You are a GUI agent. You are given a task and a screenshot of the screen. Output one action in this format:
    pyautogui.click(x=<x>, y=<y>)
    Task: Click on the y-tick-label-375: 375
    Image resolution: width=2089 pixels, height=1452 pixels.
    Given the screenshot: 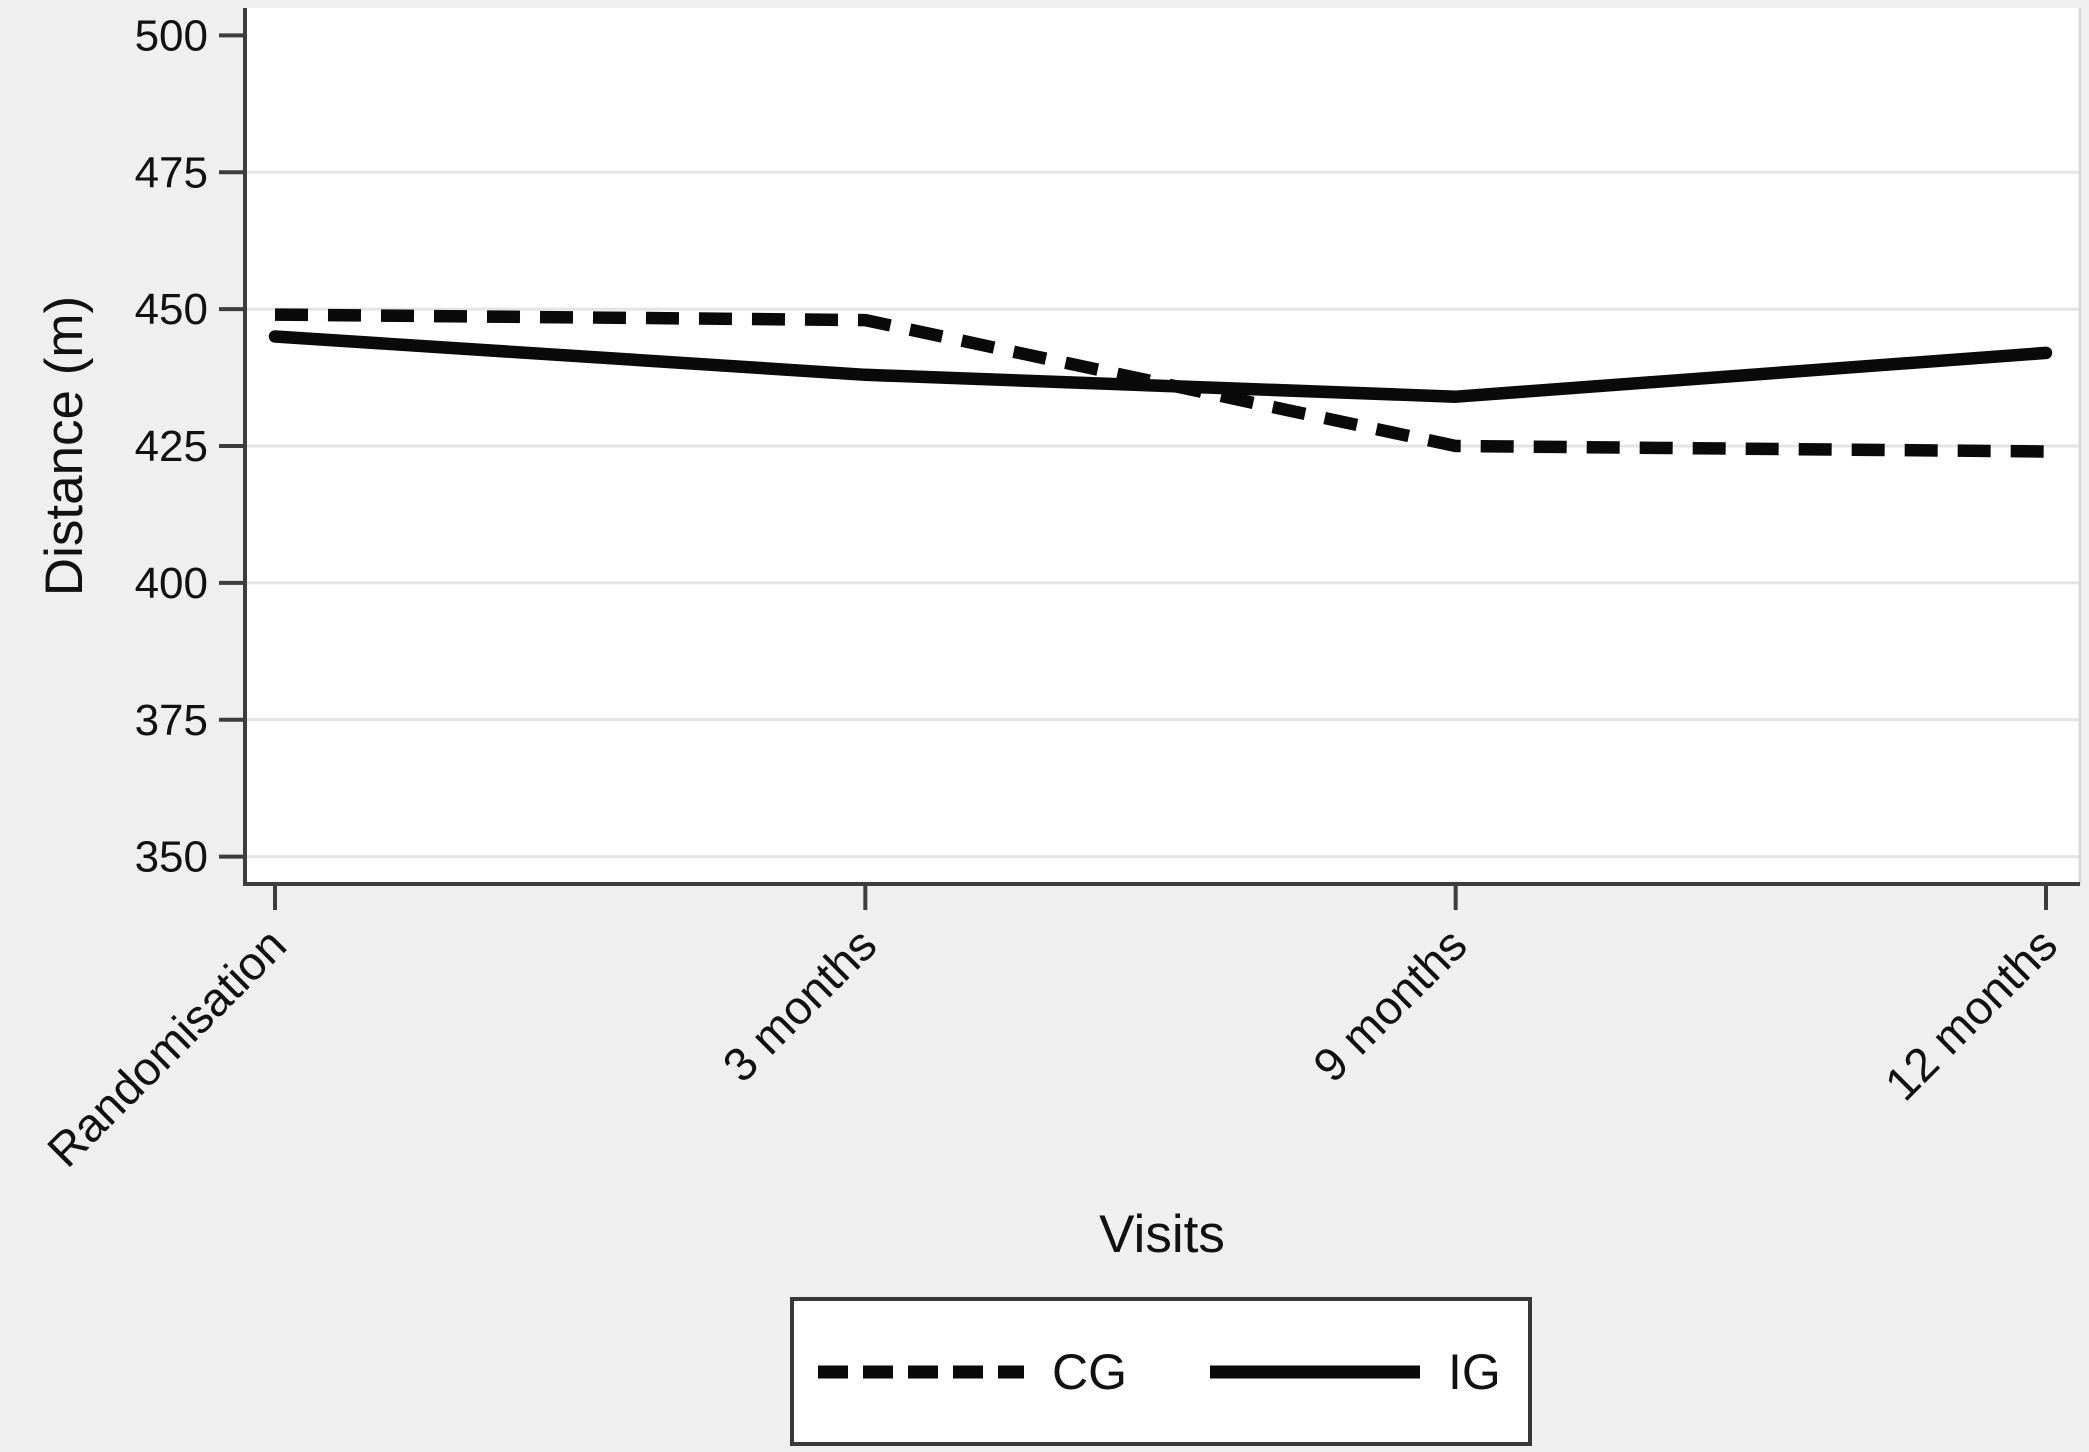 What is the action you would take?
    pyautogui.click(x=171, y=720)
    